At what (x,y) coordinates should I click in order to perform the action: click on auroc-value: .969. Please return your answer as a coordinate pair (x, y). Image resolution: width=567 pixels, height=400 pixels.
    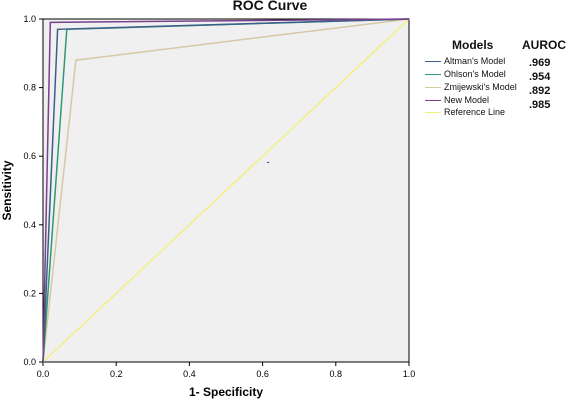
    Looking at the image, I should click on (540, 63).